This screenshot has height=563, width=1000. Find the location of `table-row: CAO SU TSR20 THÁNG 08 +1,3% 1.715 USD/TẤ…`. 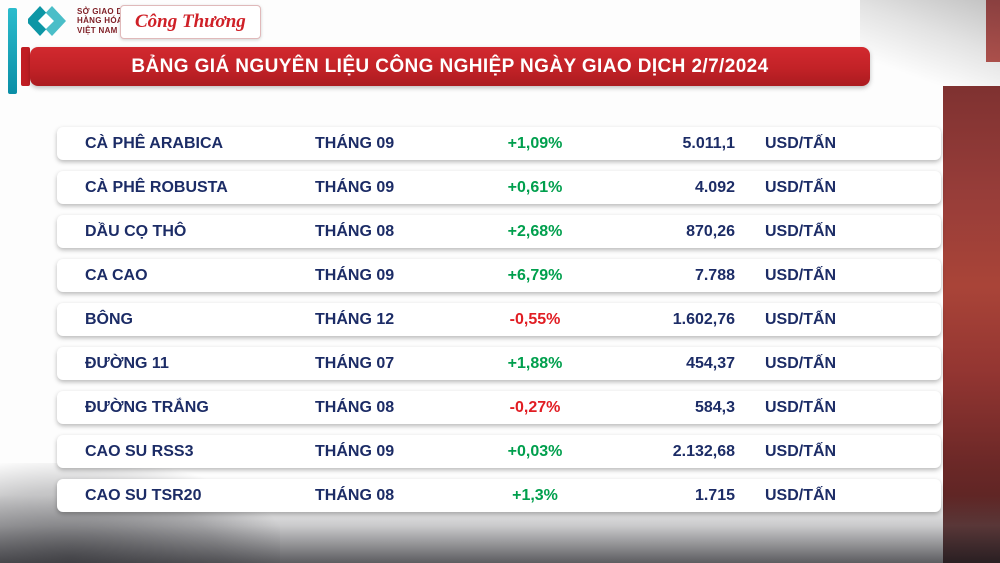

table-row: CAO SU TSR20 THÁNG 08 +1,3% 1.715 USD/TẤ… is located at coordinates (499, 495).